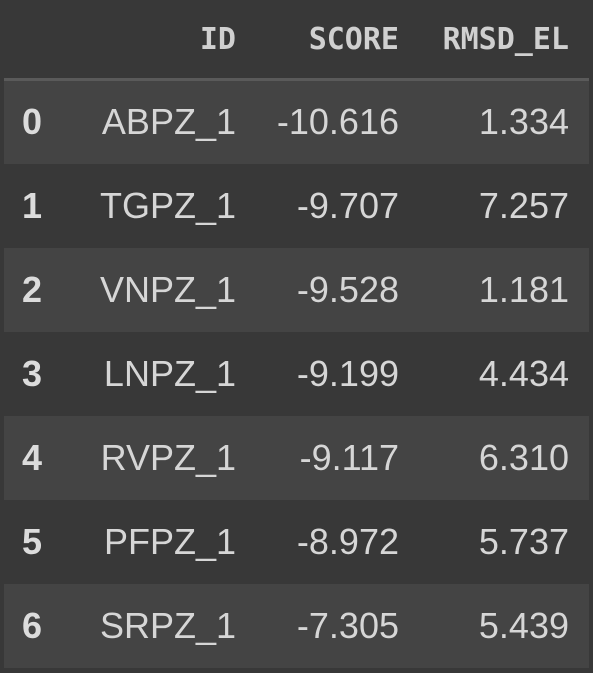 This screenshot has height=673, width=593. What do you see at coordinates (168, 457) in the screenshot?
I see `cell-id: RVPZ_1` at bounding box center [168, 457].